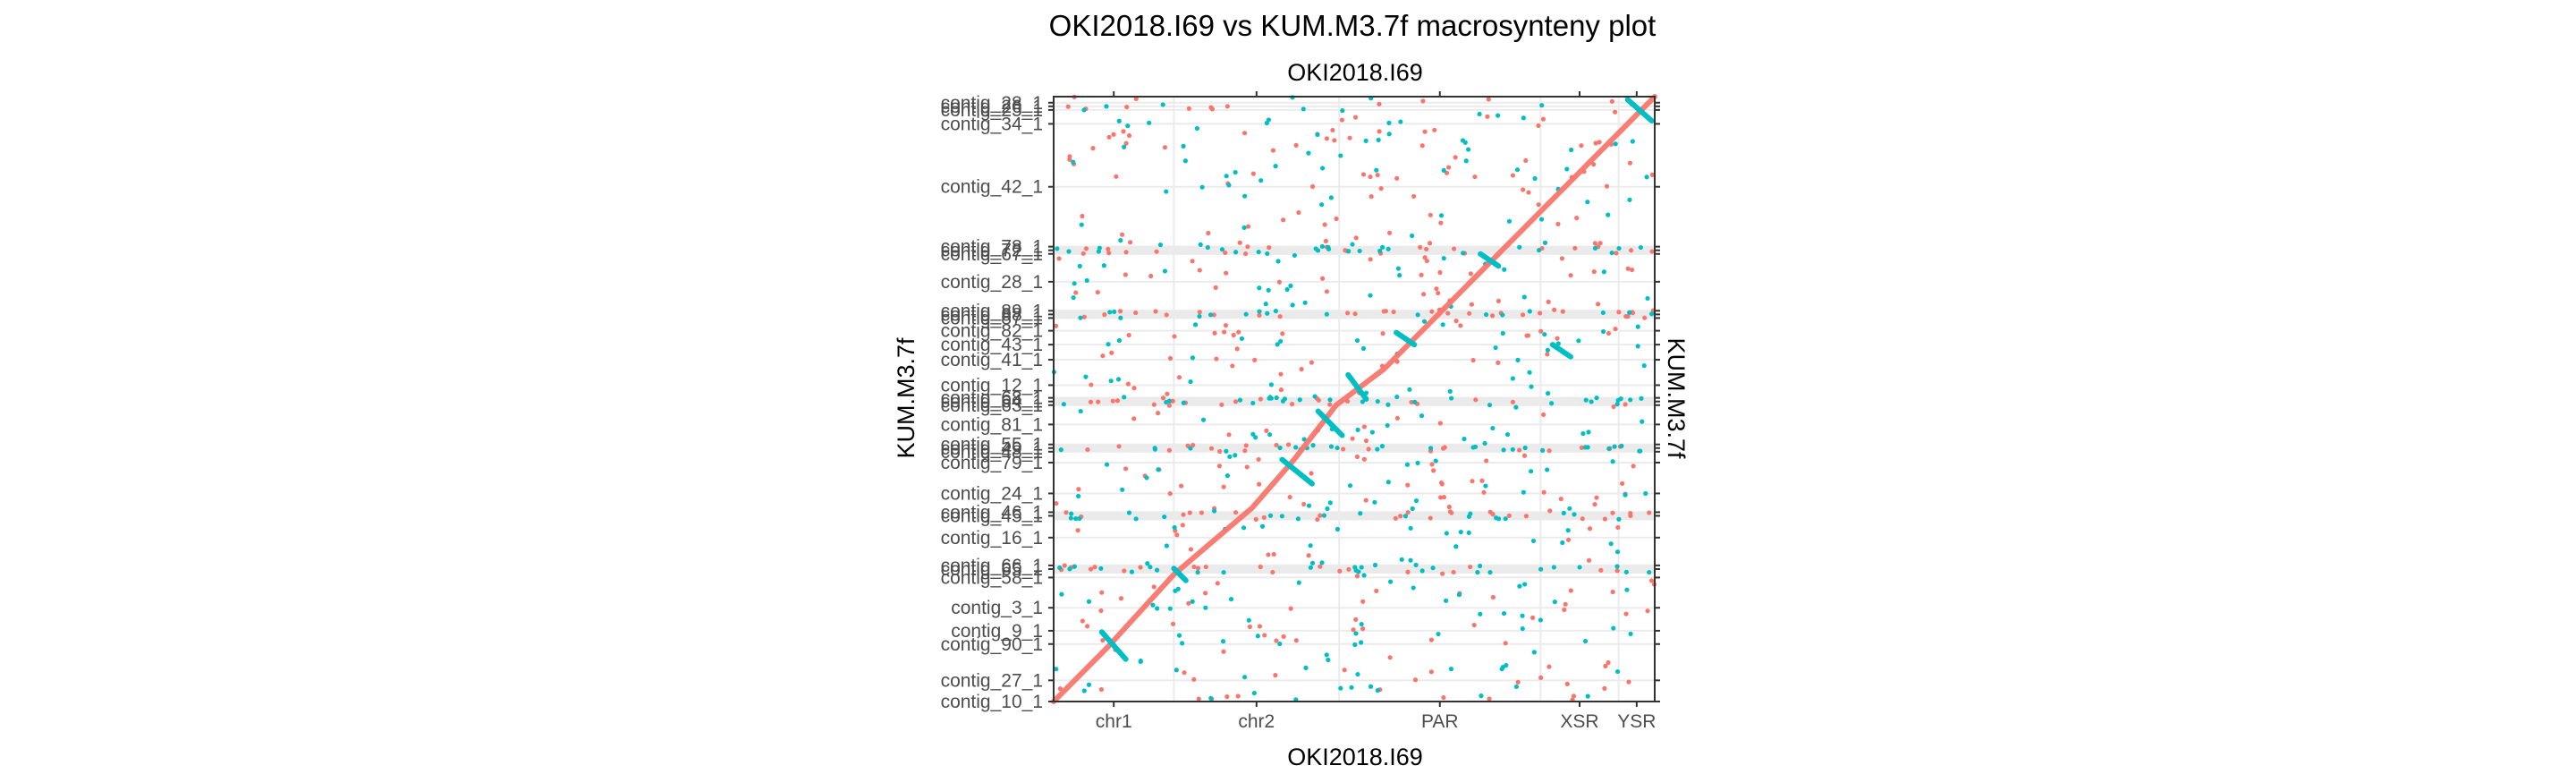  Describe the element at coordinates (992, 254) in the screenshot. I see `y-tick-label: contig_67_1` at that location.